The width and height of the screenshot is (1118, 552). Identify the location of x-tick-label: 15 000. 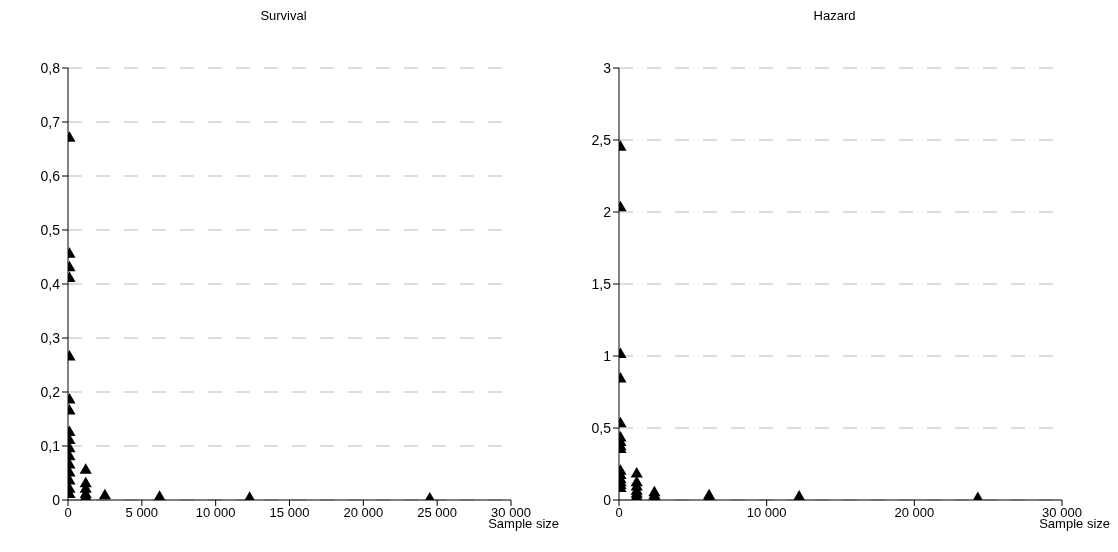
(289, 513).